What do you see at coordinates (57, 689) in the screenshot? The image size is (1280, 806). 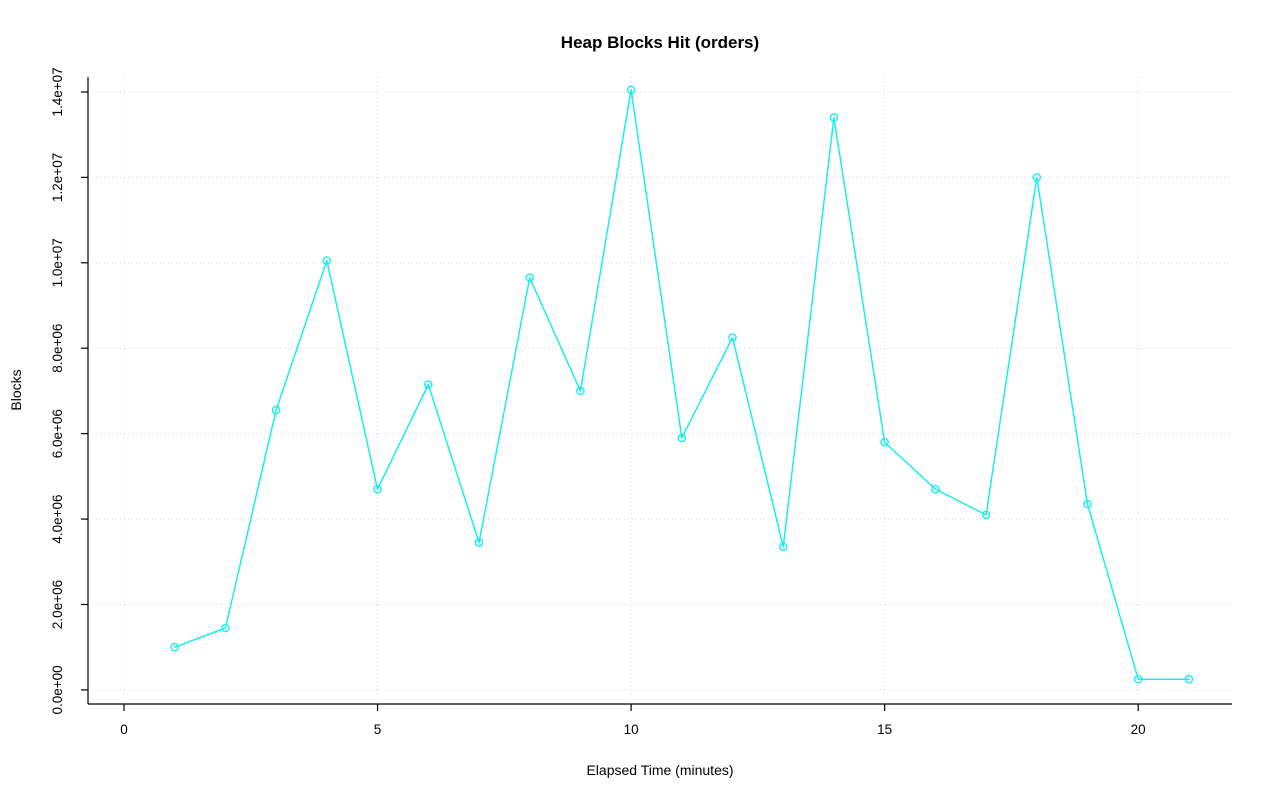 I see `y-tick-label: 0.0e+00` at bounding box center [57, 689].